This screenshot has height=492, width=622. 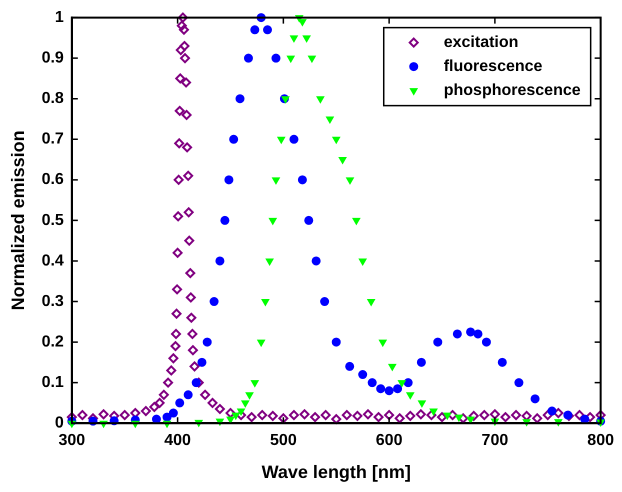 What do you see at coordinates (178, 441) in the screenshot?
I see `x-tick-label: 400` at bounding box center [178, 441].